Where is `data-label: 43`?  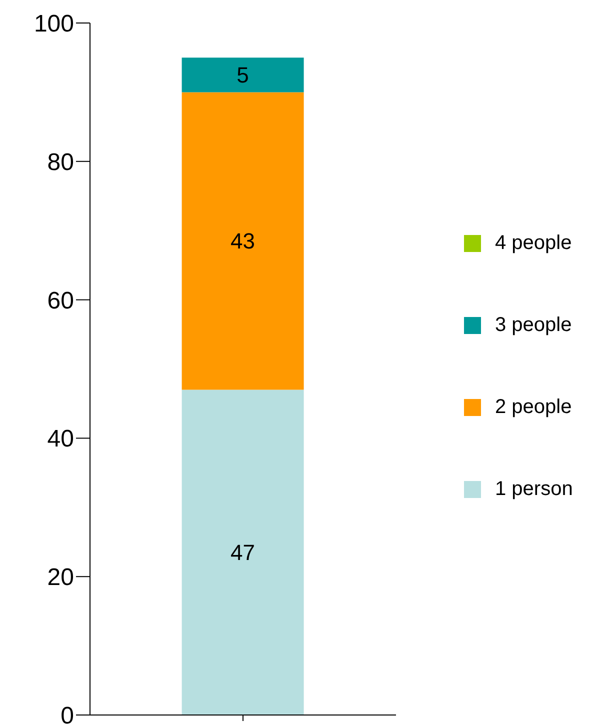 data-label: 43 is located at coordinates (243, 241).